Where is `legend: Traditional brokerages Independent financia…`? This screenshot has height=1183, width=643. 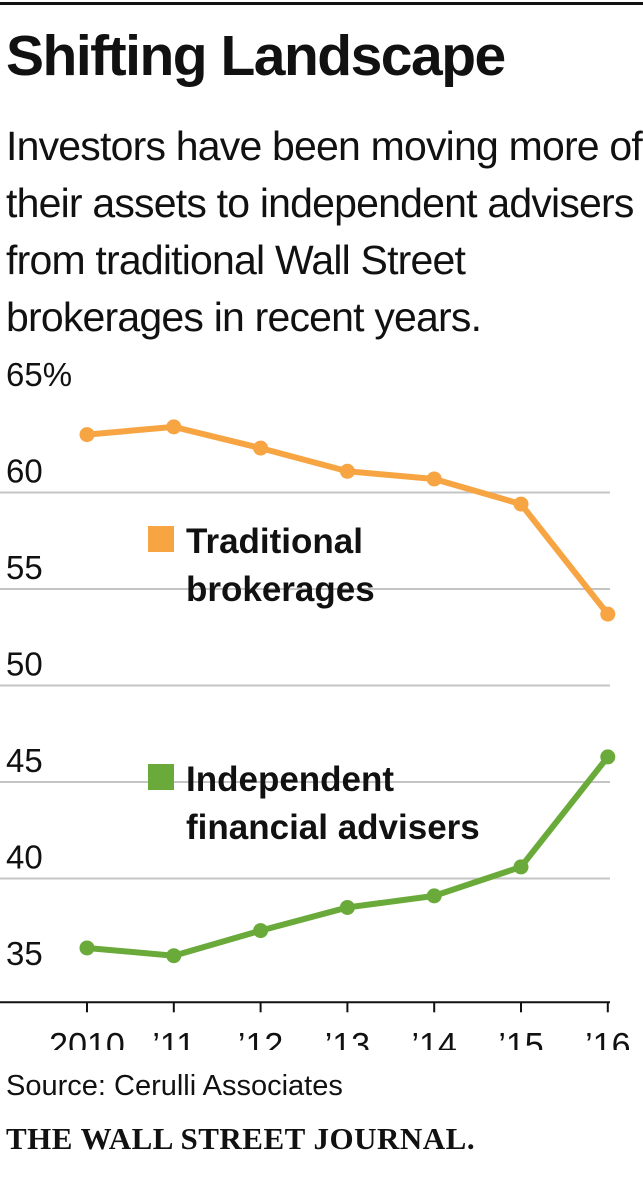 legend: Traditional brokerages Independent financia… is located at coordinates (314, 684).